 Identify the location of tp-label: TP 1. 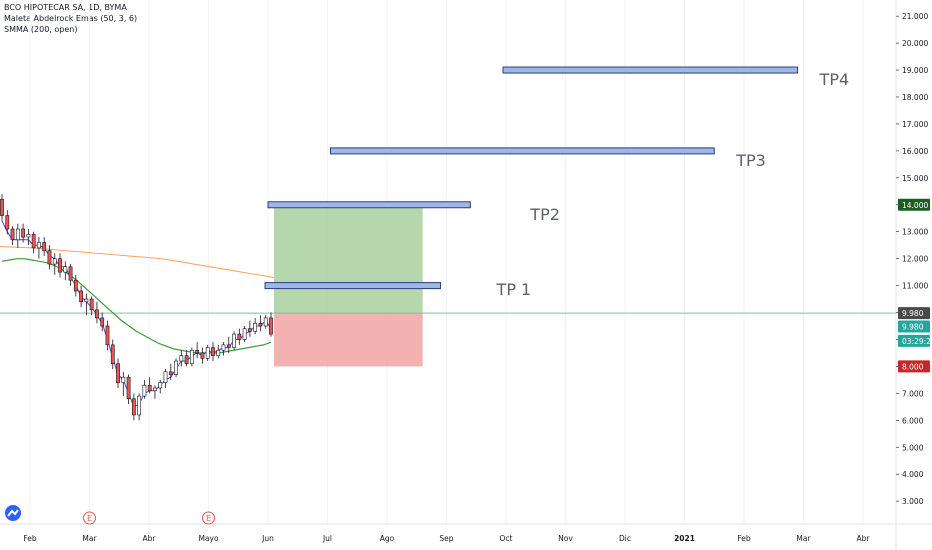
(514, 289).